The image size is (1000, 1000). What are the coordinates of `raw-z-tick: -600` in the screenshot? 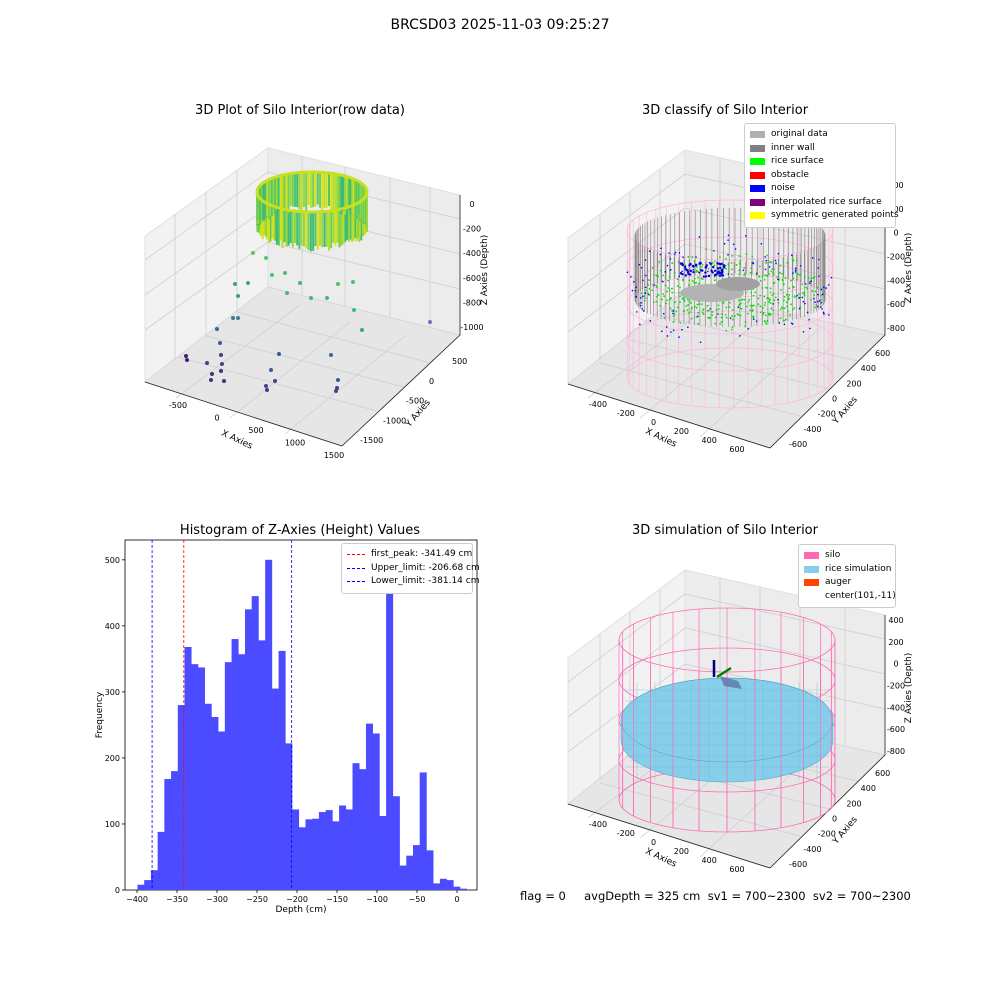 It's located at (472, 278).